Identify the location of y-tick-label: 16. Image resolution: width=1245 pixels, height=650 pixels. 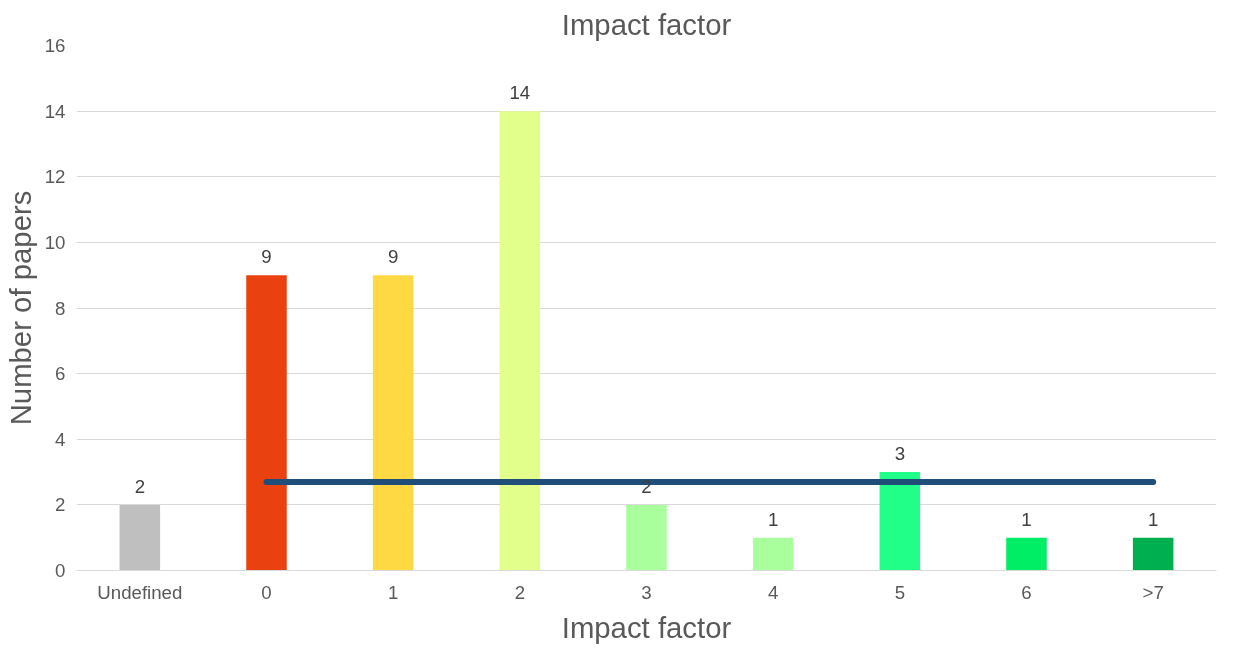
(55, 45).